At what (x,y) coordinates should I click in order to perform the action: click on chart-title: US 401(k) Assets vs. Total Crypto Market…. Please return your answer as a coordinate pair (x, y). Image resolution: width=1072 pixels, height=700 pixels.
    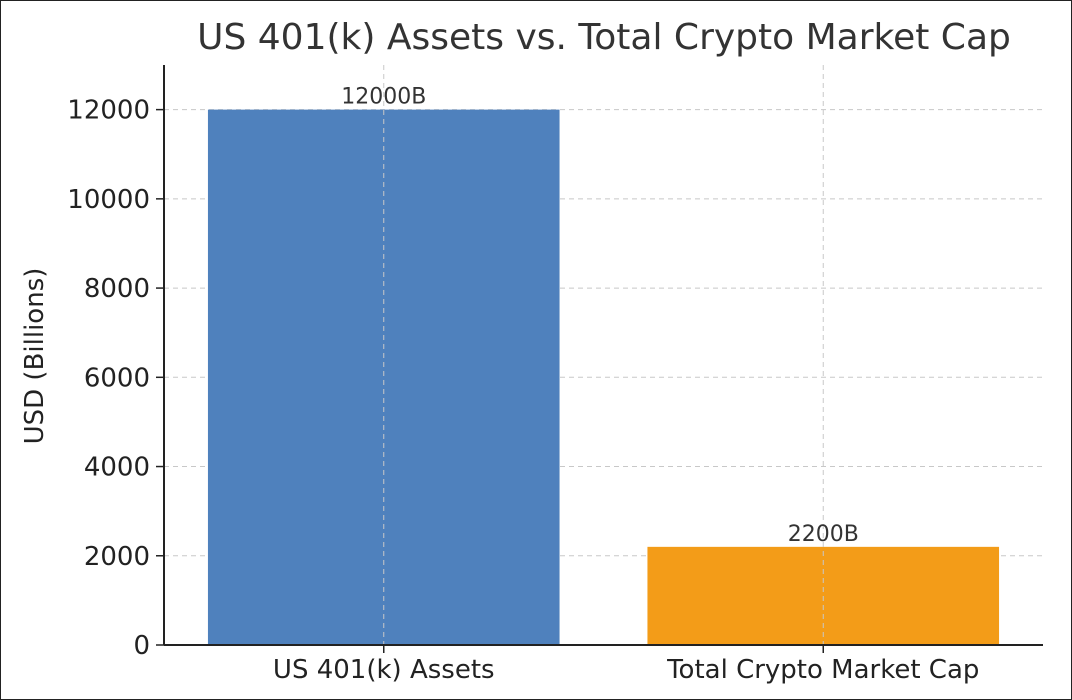
    Looking at the image, I should click on (604, 37).